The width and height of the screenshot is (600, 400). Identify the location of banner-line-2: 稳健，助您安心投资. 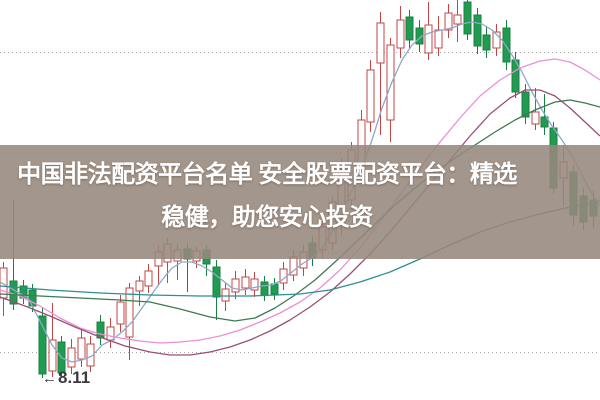
(267, 217).